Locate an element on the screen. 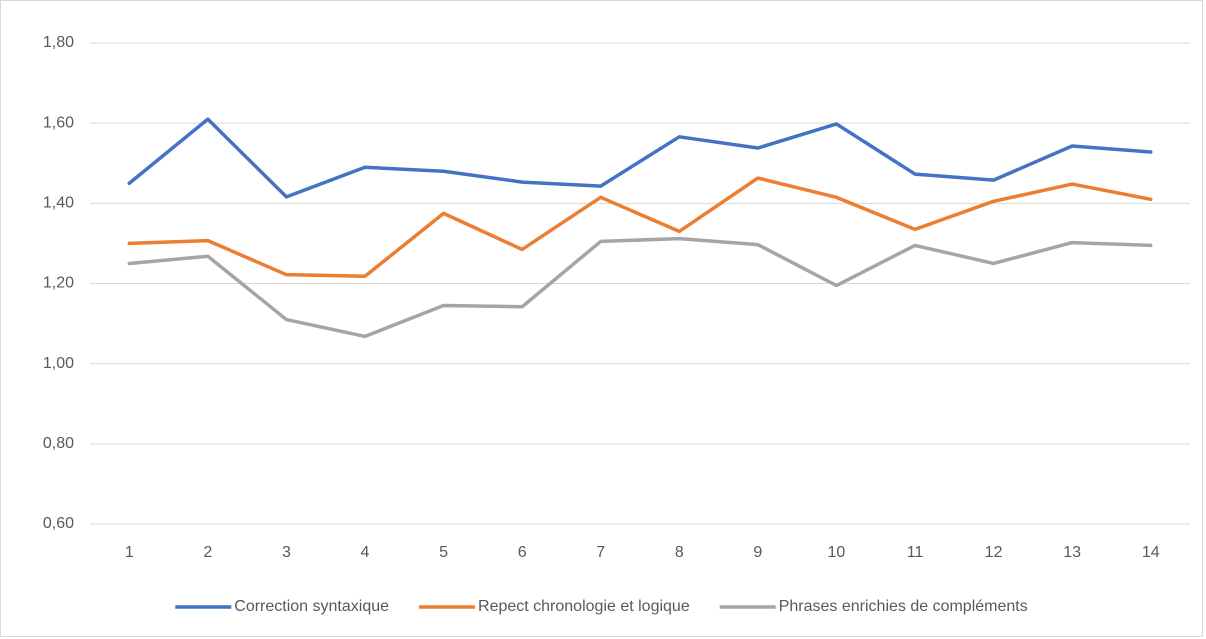 This screenshot has width=1206, height=639. y-tick-label: 0,60 is located at coordinates (58, 523).